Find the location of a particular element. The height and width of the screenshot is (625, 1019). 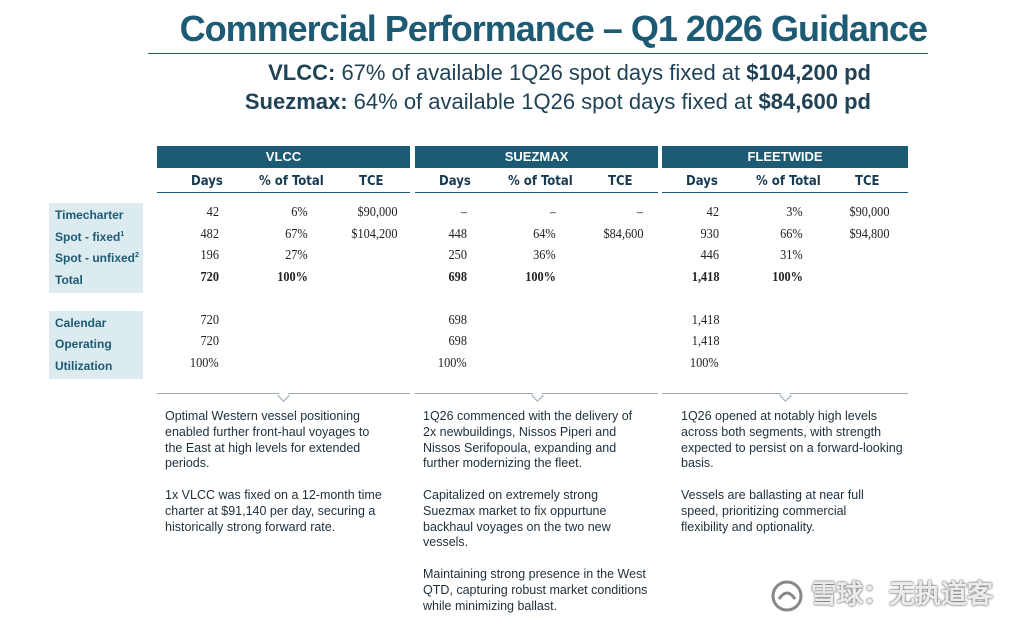

footnote-1: 1 is located at coordinates (122, 234).